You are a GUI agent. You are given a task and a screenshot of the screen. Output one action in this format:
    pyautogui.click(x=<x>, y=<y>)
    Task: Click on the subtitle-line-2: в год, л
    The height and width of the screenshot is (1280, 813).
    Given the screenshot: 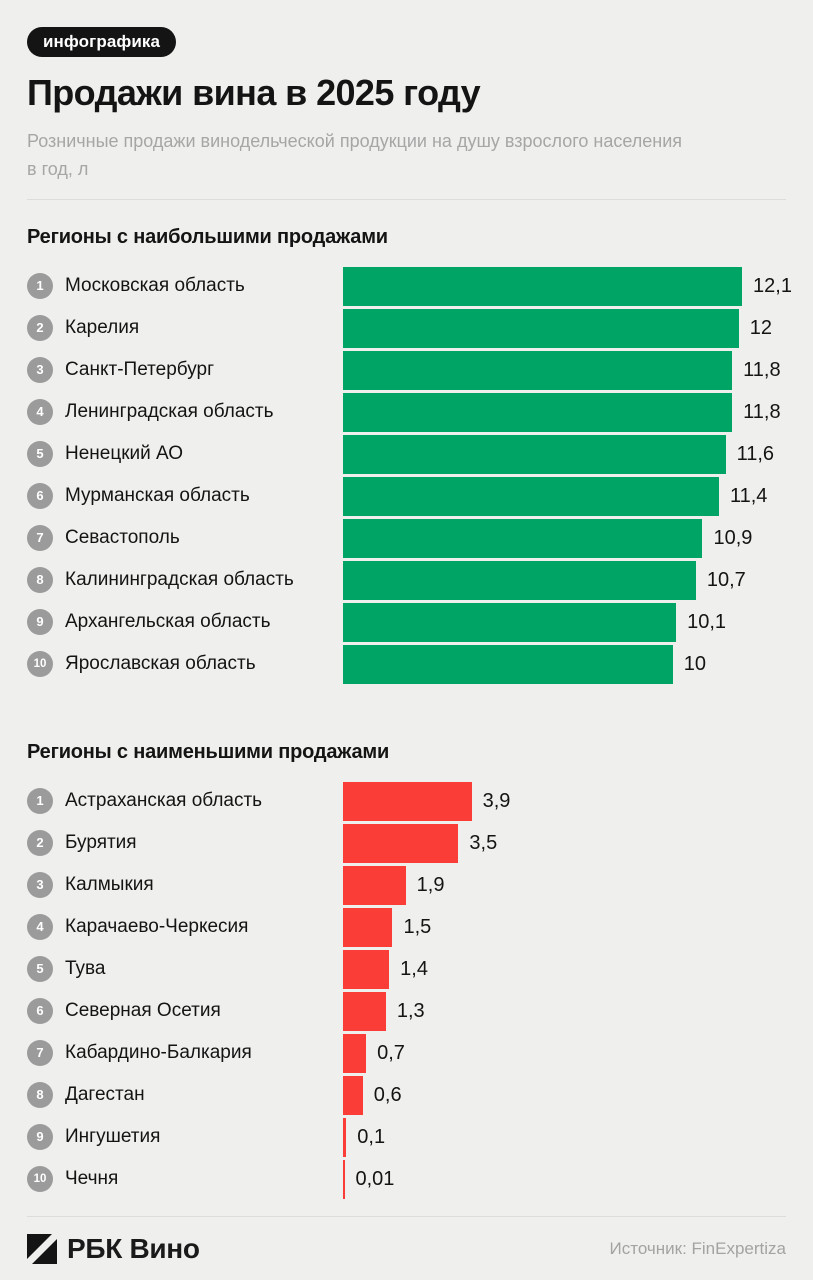 What is the action you would take?
    pyautogui.click(x=58, y=169)
    